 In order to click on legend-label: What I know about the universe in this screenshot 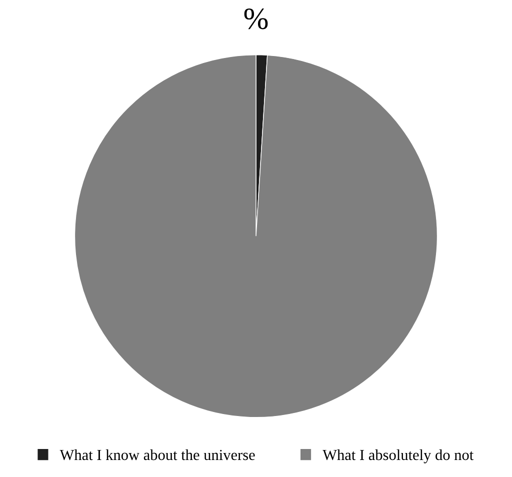, I will do `click(157, 454)`.